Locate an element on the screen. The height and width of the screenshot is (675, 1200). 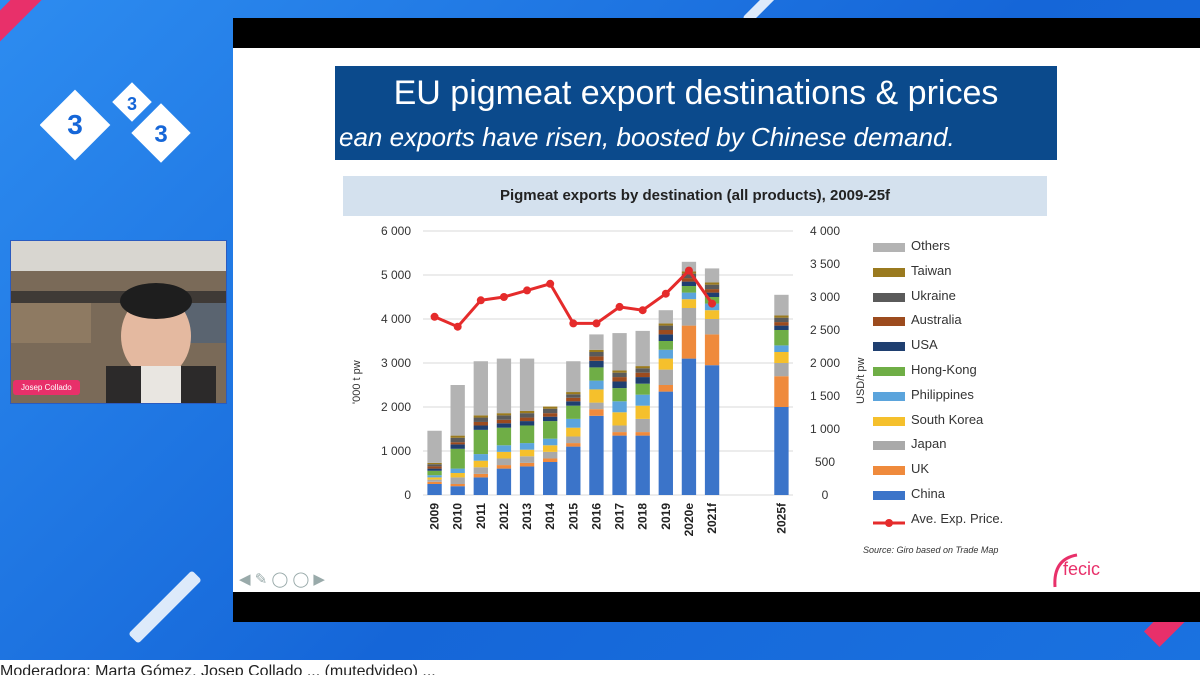
x-tick-label: 2025f is located at coordinates (781, 518).